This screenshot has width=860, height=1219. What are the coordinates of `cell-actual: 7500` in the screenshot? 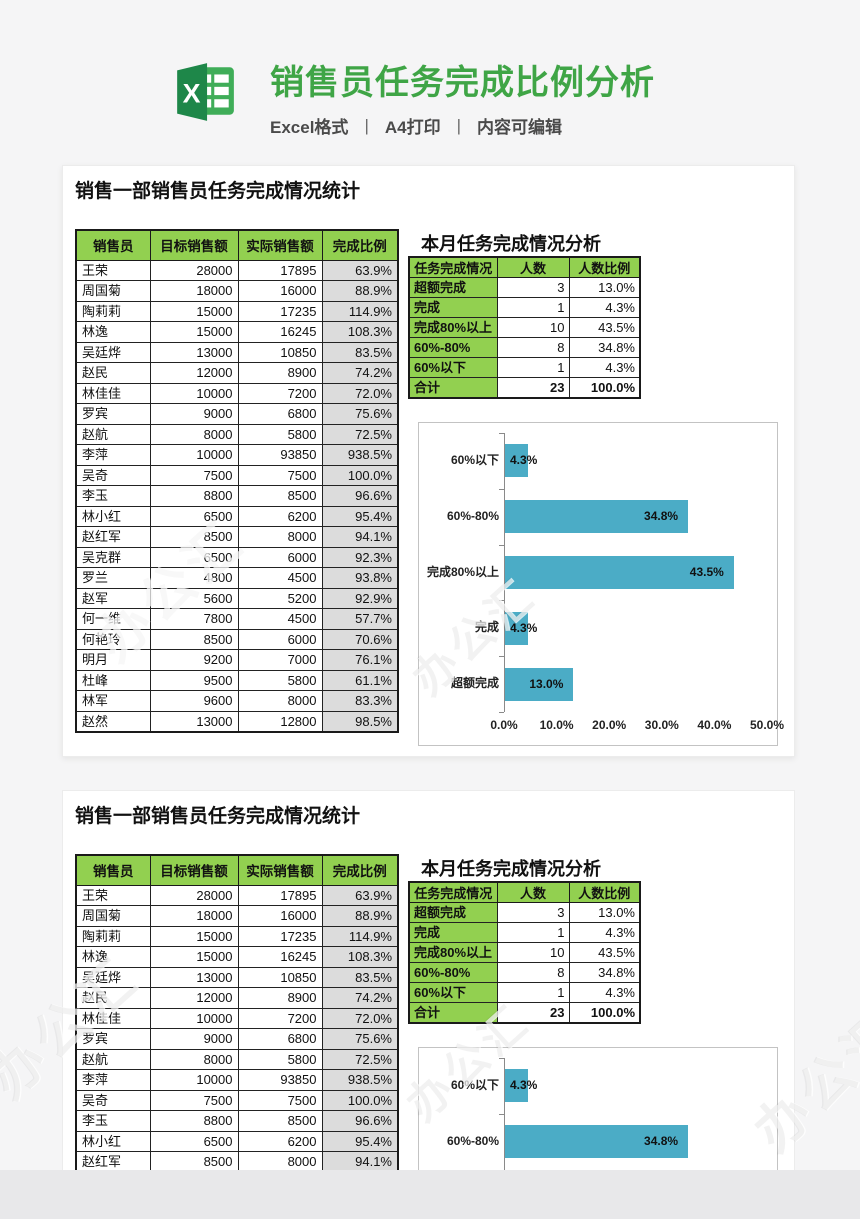 It's located at (280, 1100).